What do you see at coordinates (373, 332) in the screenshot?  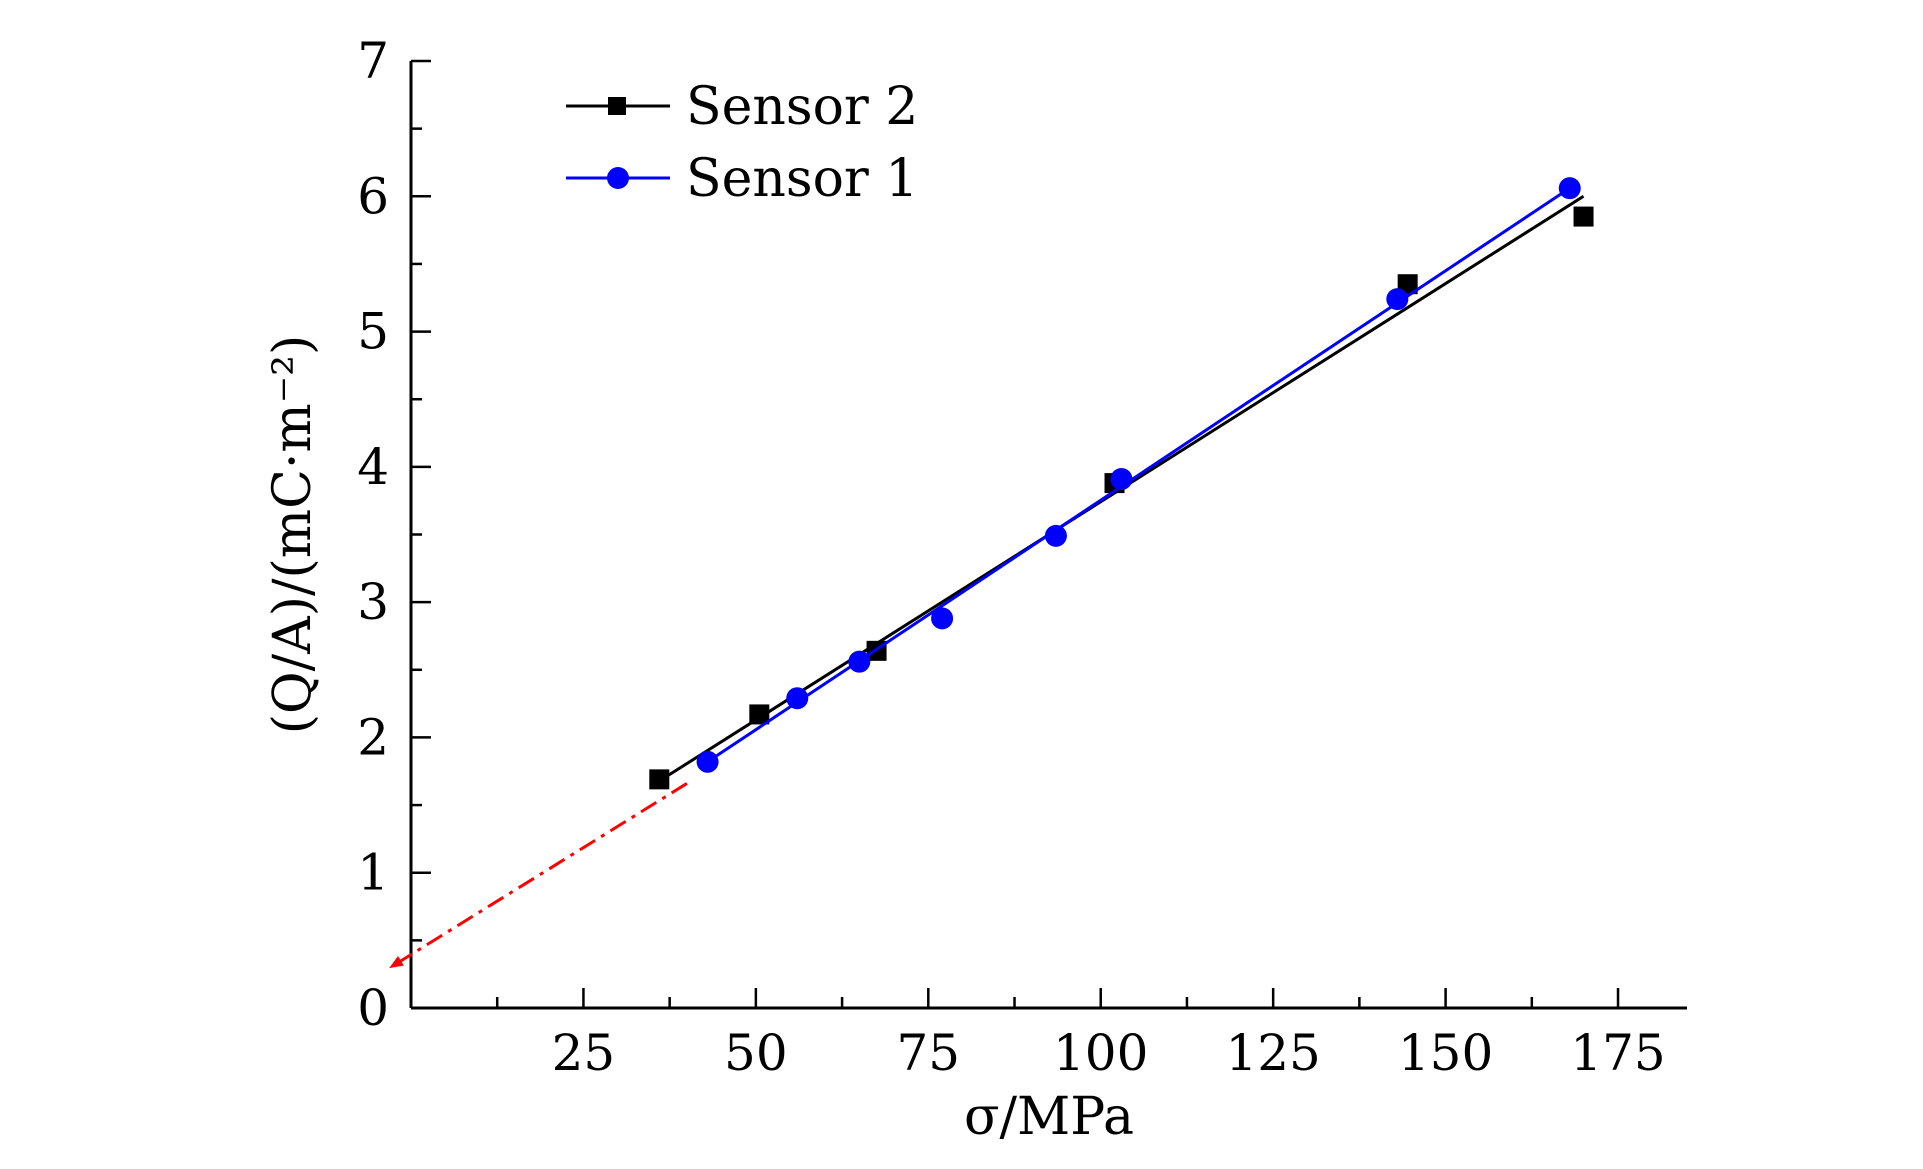 I see `y-tick-label: 5` at bounding box center [373, 332].